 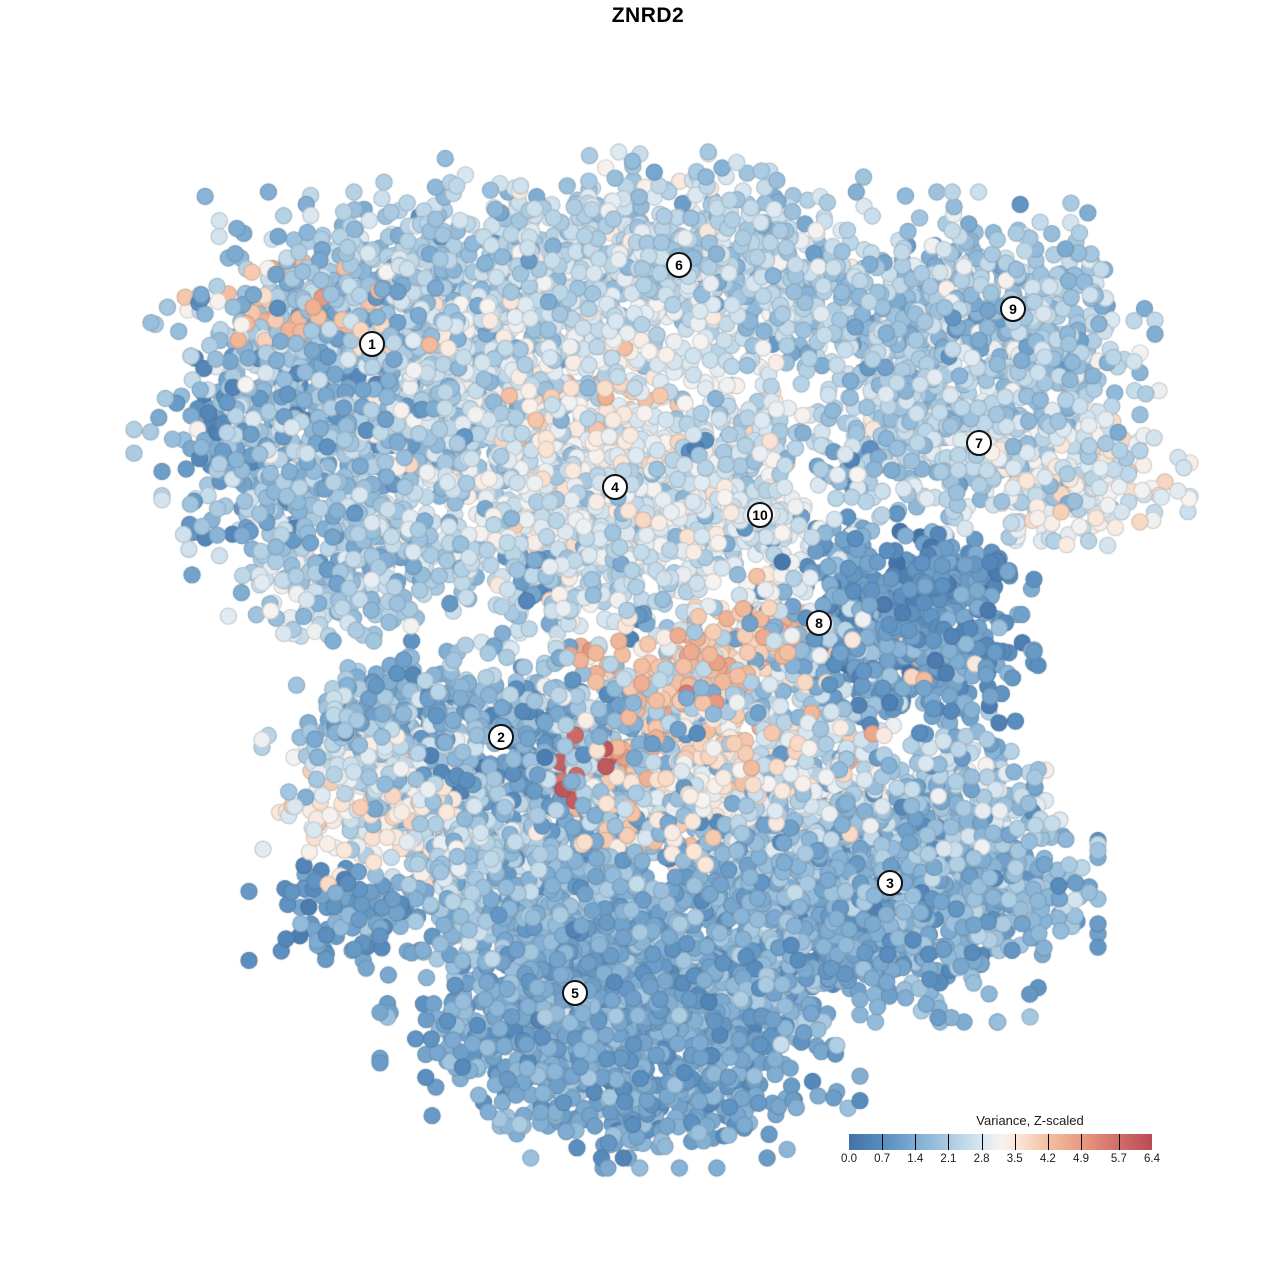 I want to click on legend-tick-label: 2.1, so click(x=948, y=1159).